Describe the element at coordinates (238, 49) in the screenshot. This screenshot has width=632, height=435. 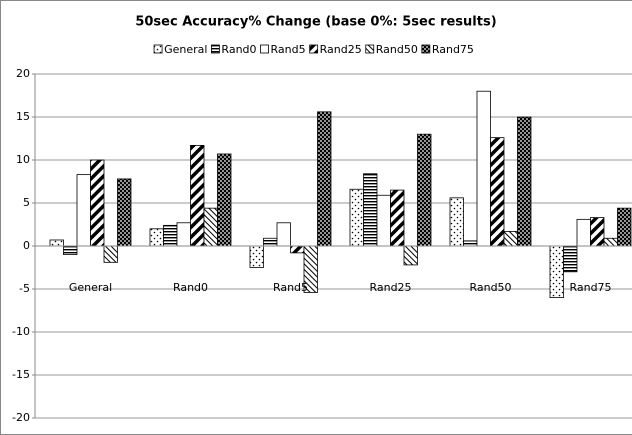
I see `legend-label: Rand0` at that location.